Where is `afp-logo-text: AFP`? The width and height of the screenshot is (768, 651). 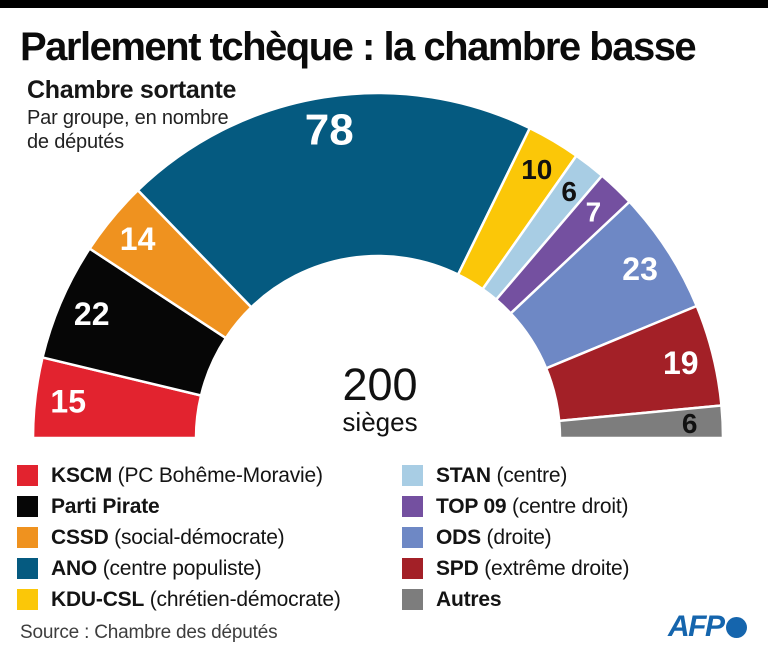
afp-logo-text: AFP is located at coordinates (696, 626).